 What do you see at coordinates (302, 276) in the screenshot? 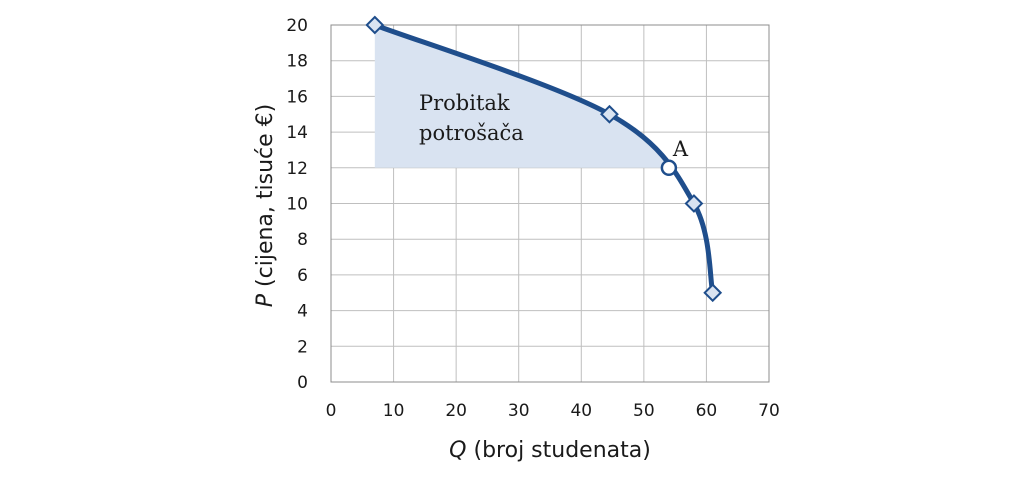
I see `y-tick-label-6: 6` at bounding box center [302, 276].